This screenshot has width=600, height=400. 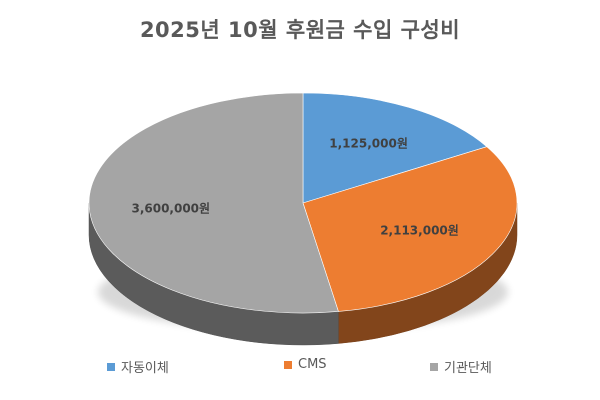 I want to click on legend-label-cms: CMS, so click(x=312, y=364).